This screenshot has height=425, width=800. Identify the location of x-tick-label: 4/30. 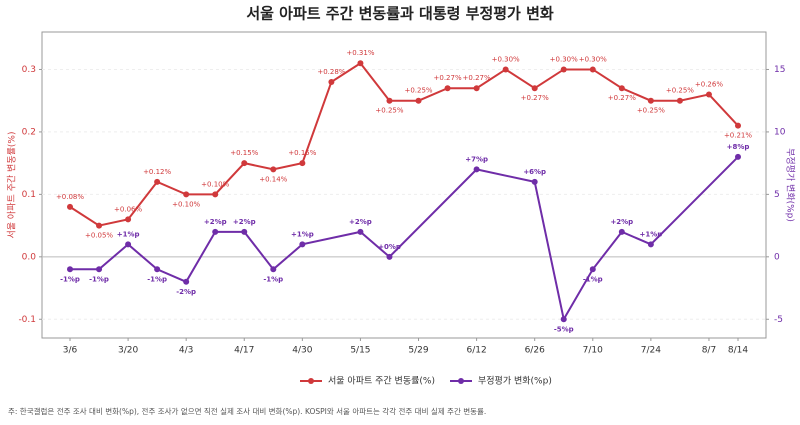
(302, 351).